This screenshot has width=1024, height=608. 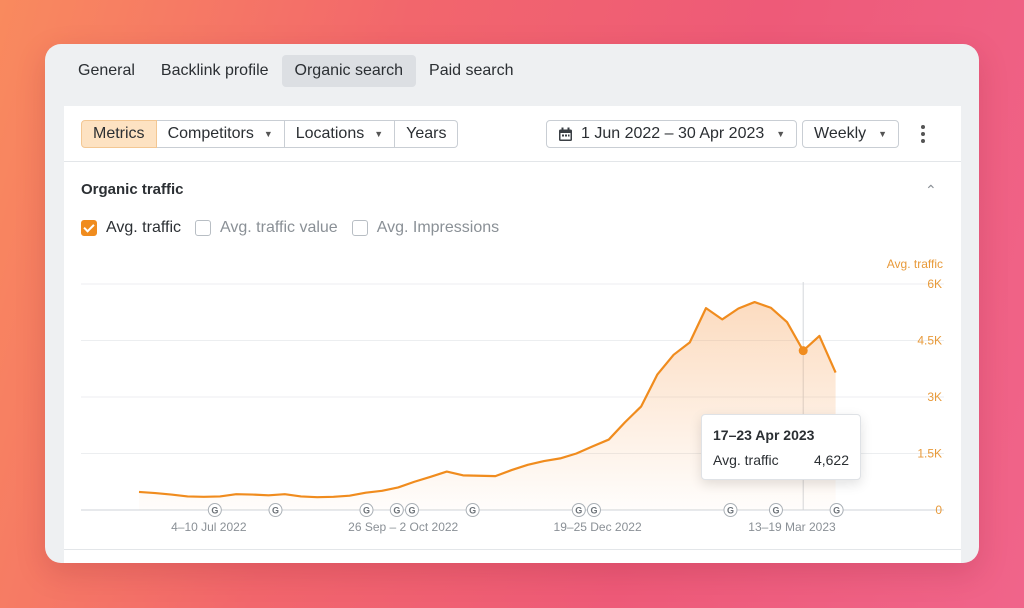 What do you see at coordinates (349, 71) in the screenshot?
I see `tab-organic-search: Organic search` at bounding box center [349, 71].